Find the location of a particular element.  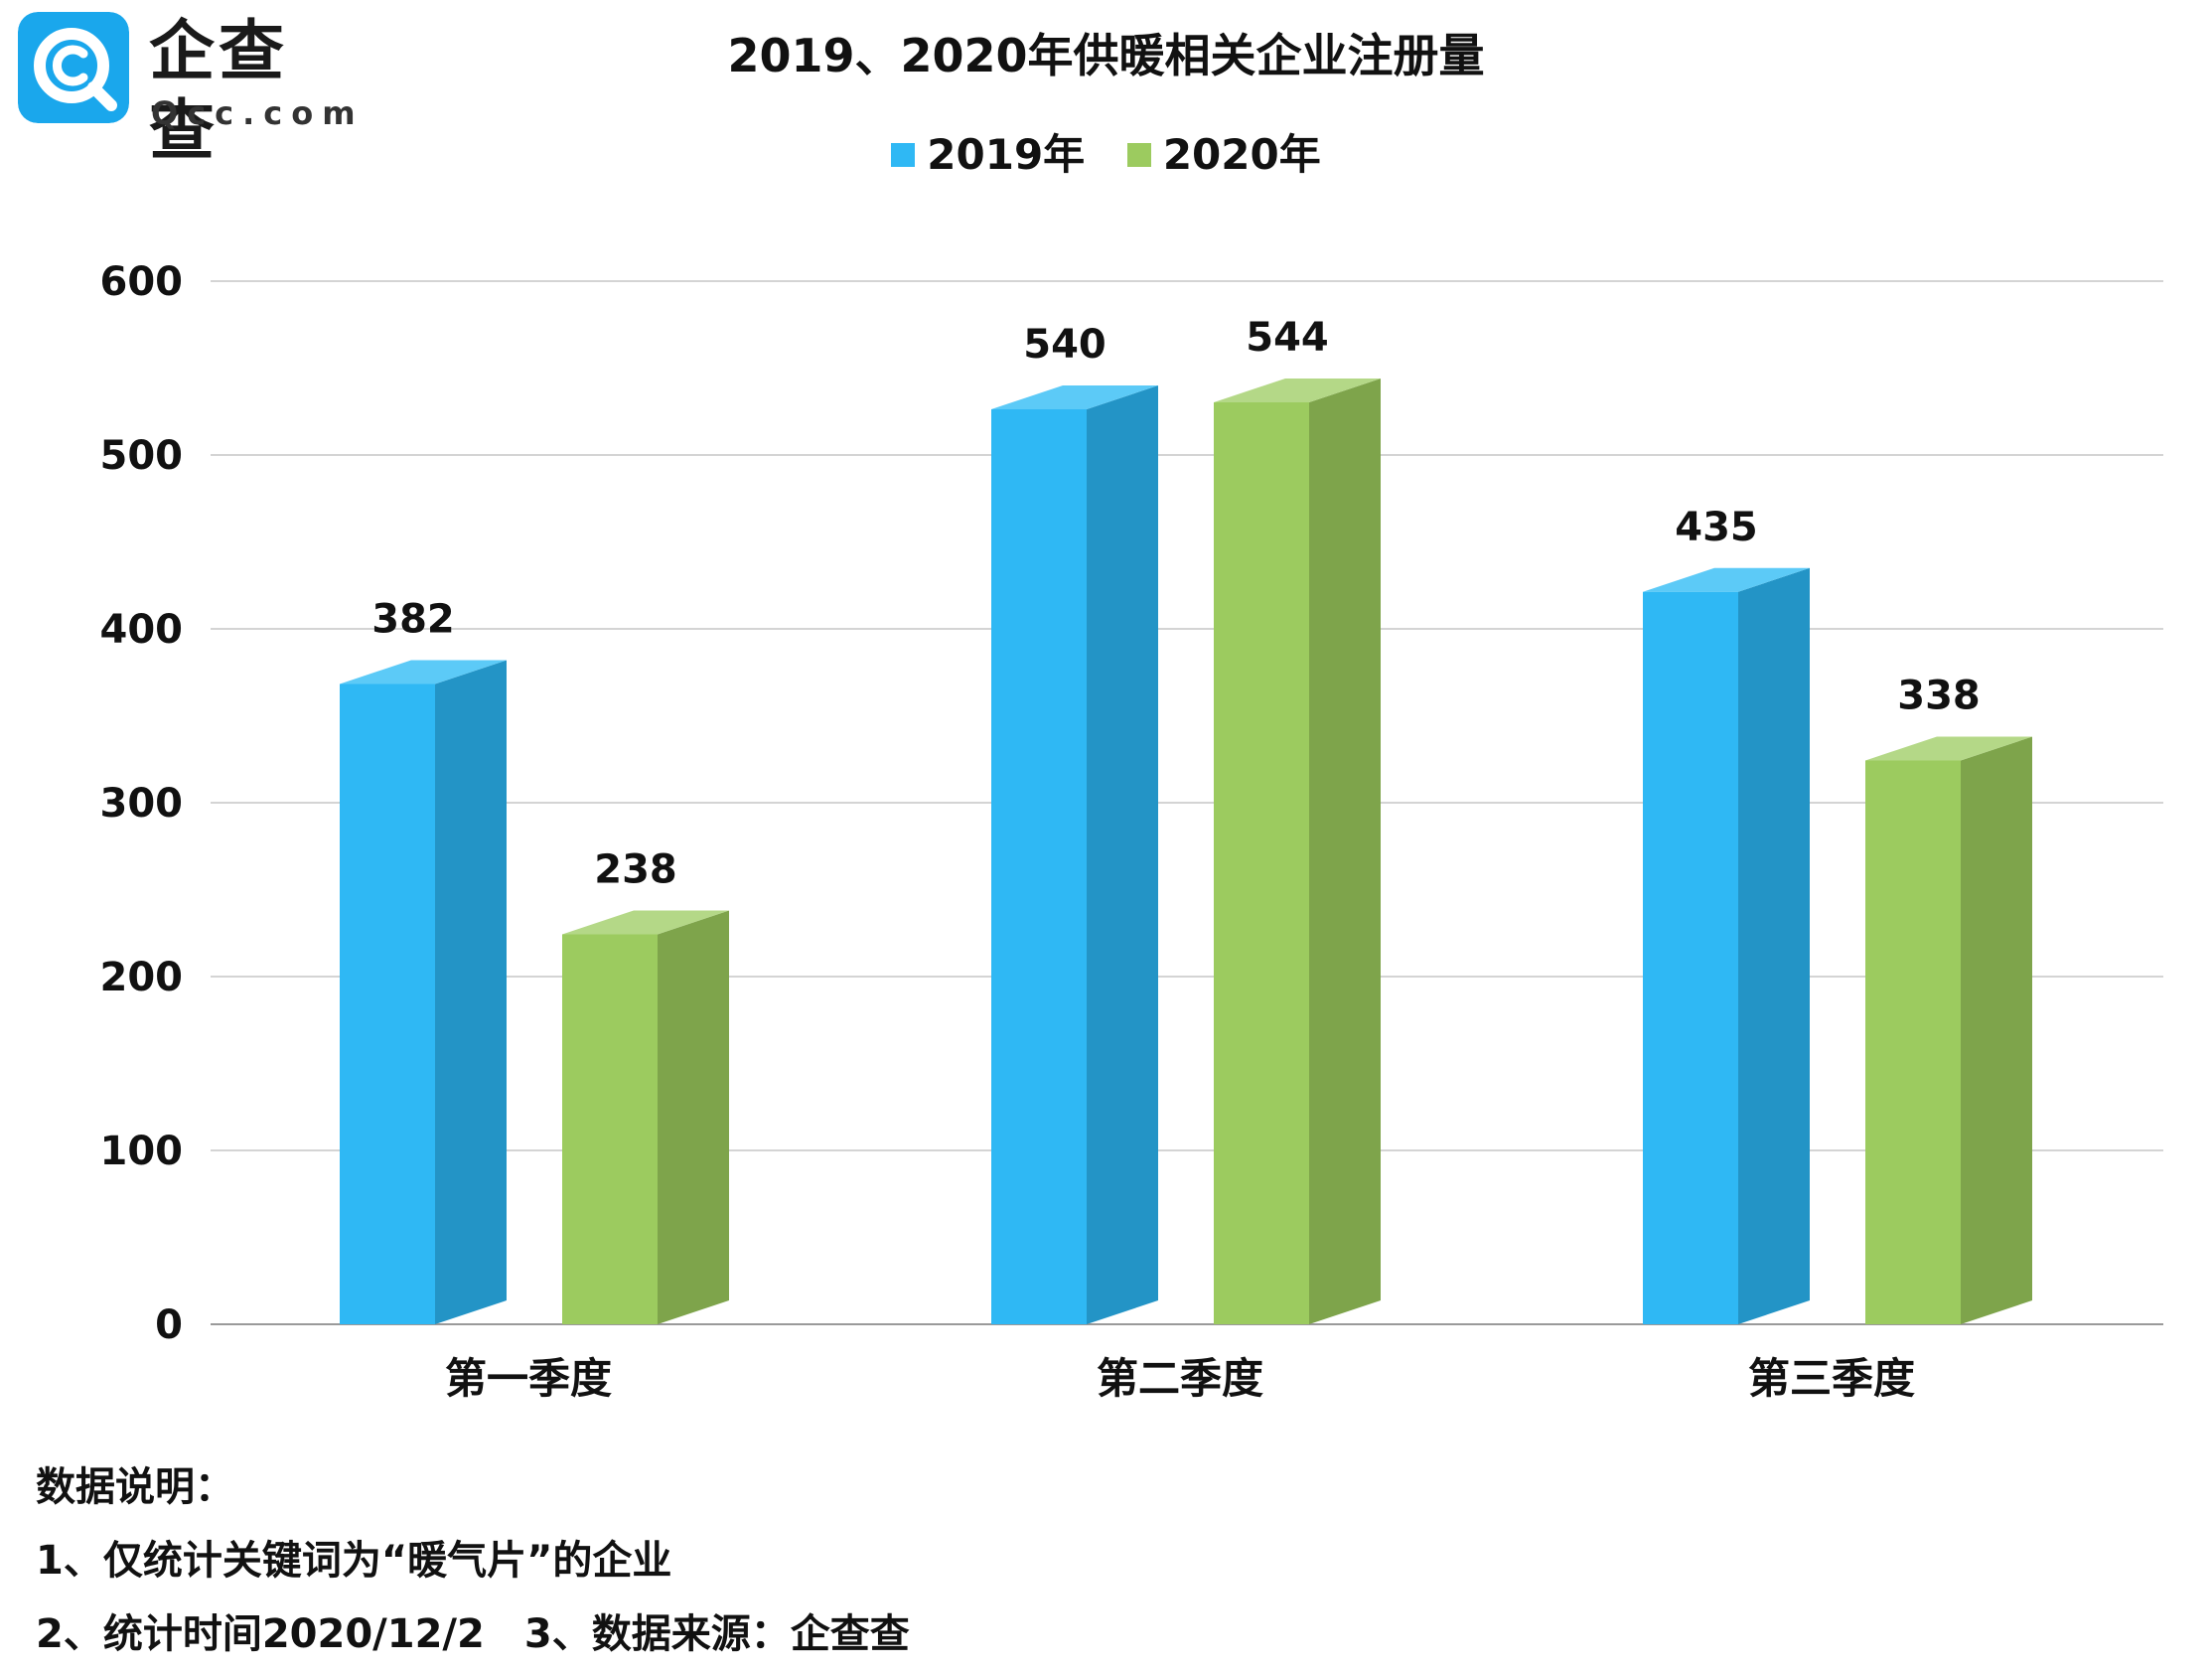

y-tick-label: 0 is located at coordinates (169, 1325).